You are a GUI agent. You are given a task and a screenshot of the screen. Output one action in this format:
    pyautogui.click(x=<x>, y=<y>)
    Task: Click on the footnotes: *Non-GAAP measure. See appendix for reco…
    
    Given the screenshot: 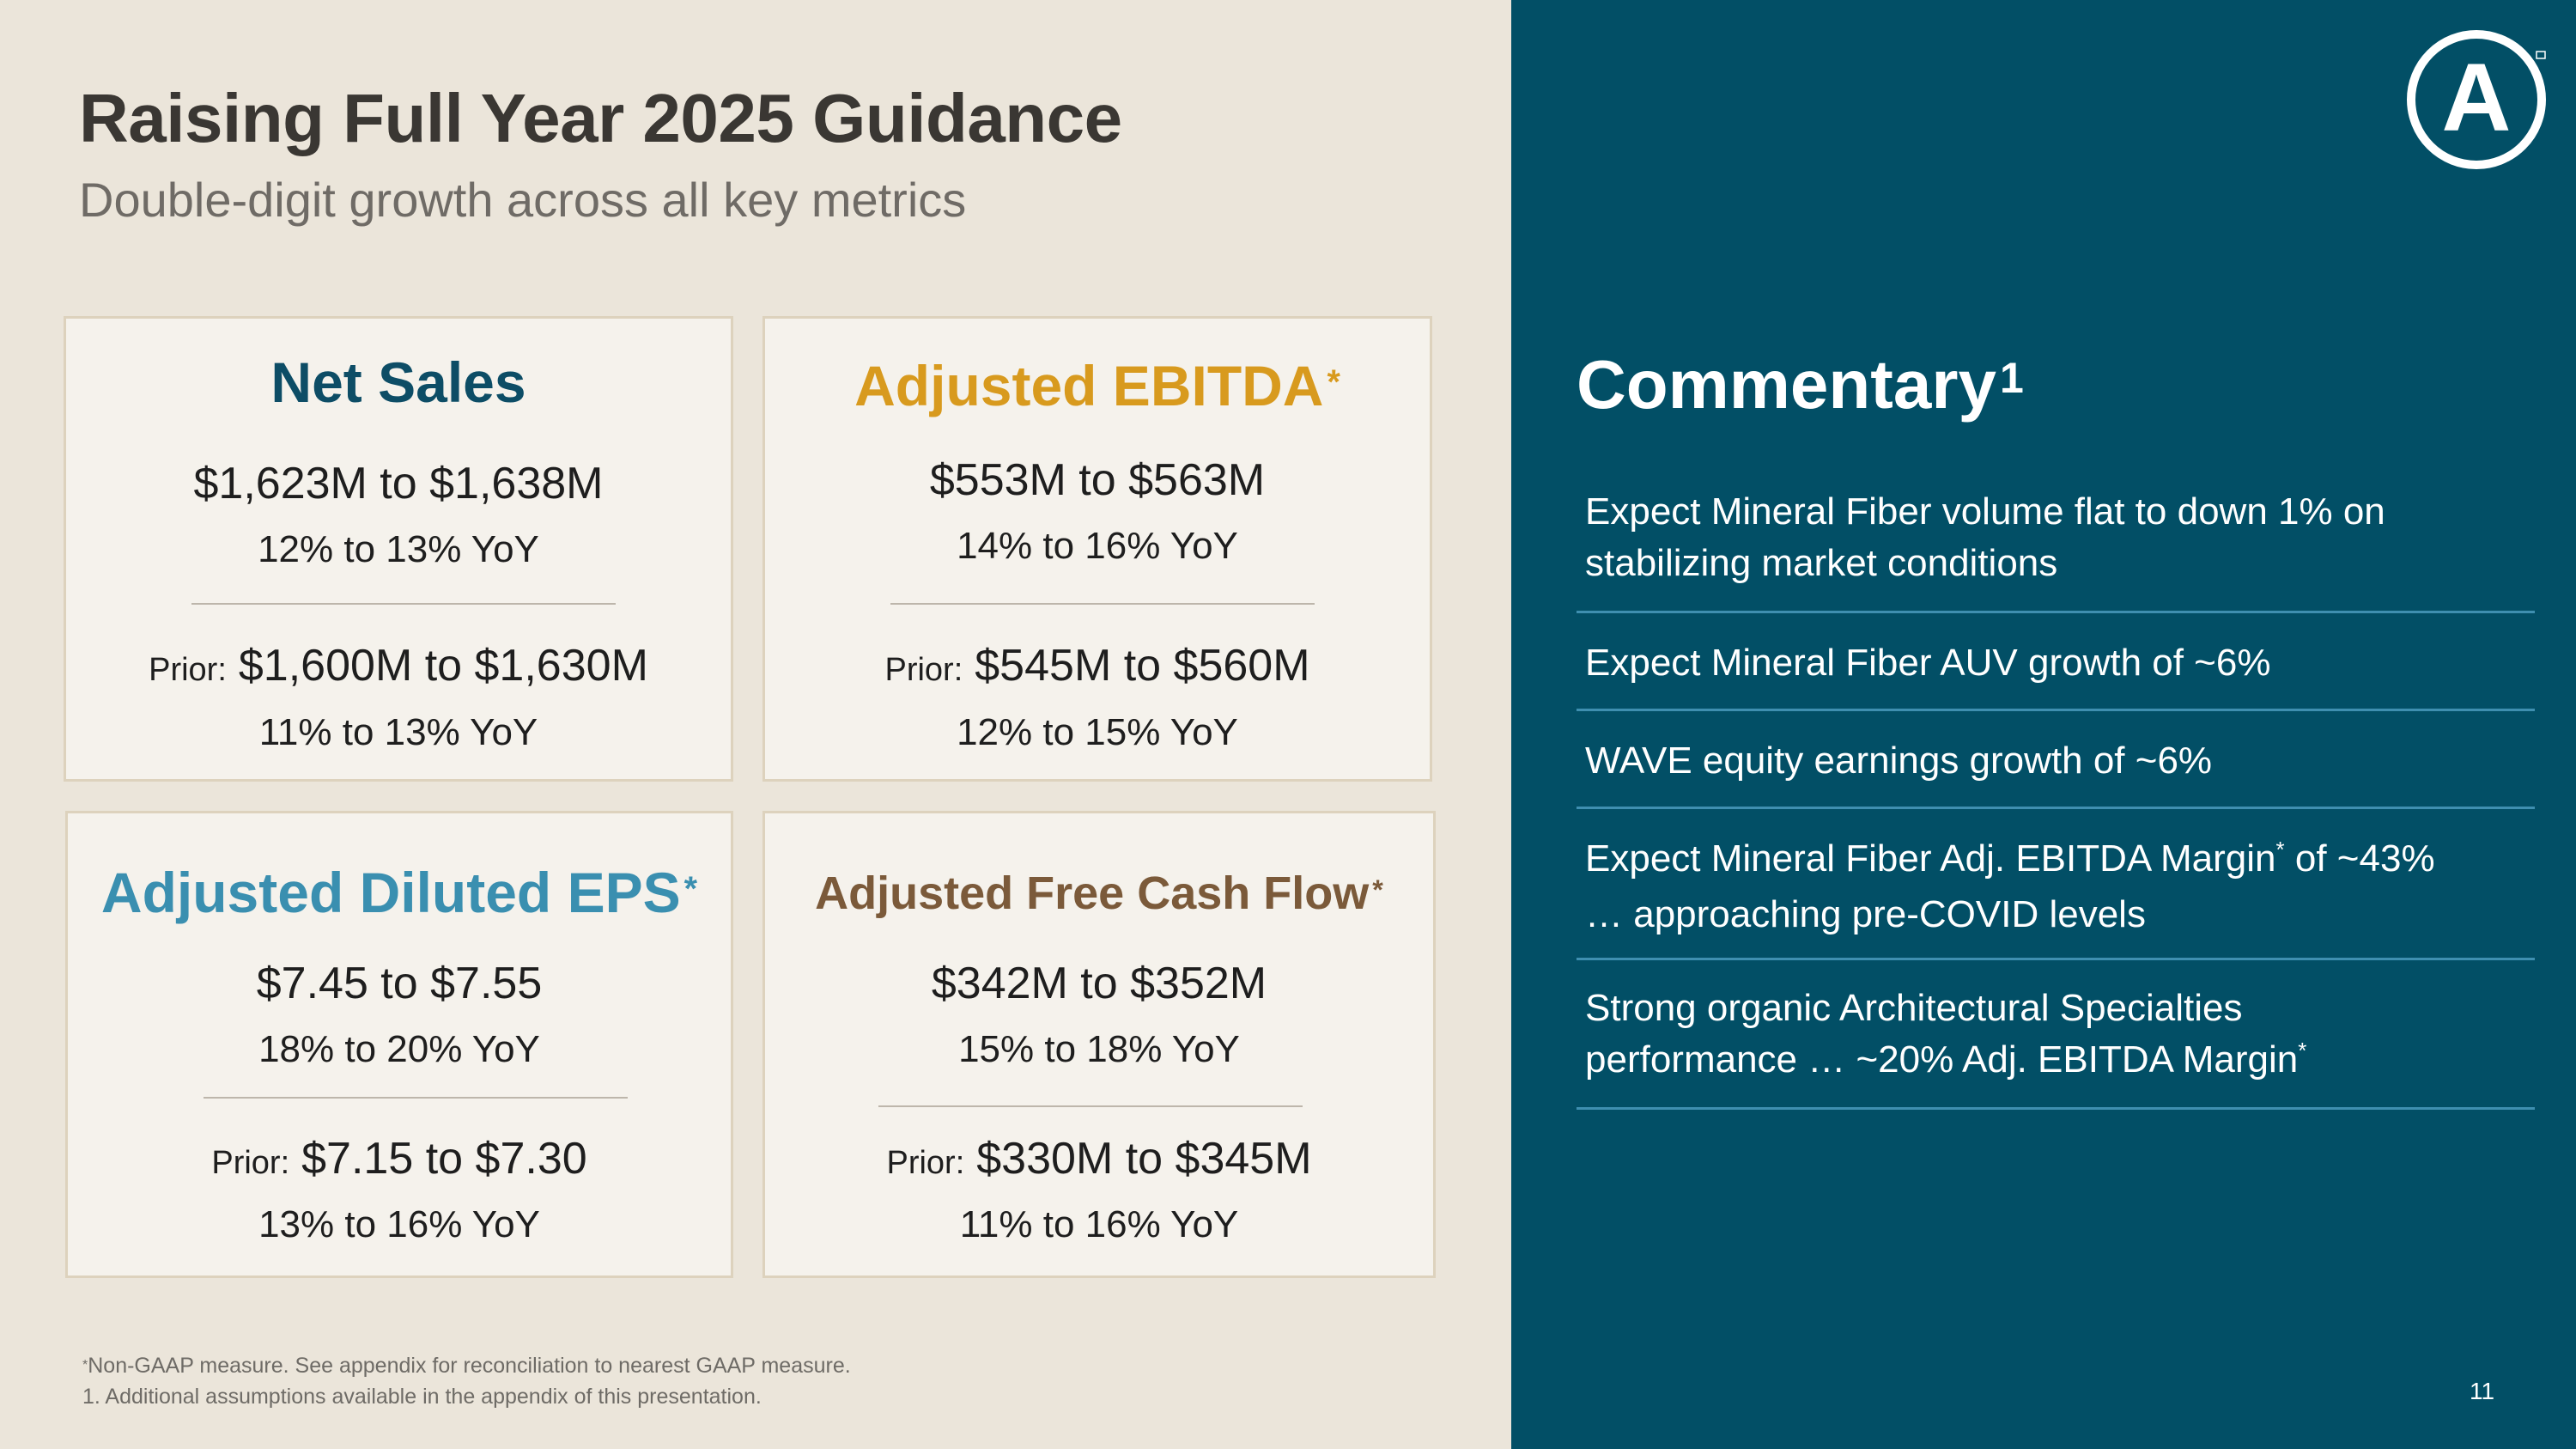 What is the action you would take?
    pyautogui.click(x=466, y=1381)
    